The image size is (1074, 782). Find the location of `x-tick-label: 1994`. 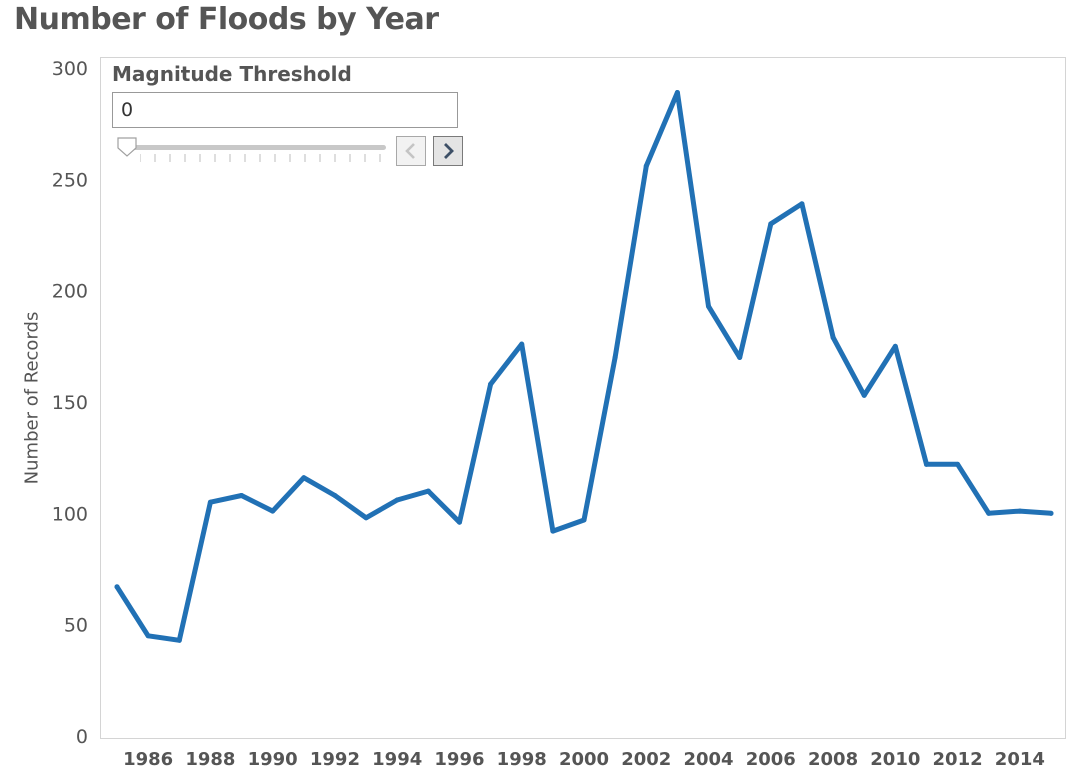

x-tick-label: 1994 is located at coordinates (397, 759).